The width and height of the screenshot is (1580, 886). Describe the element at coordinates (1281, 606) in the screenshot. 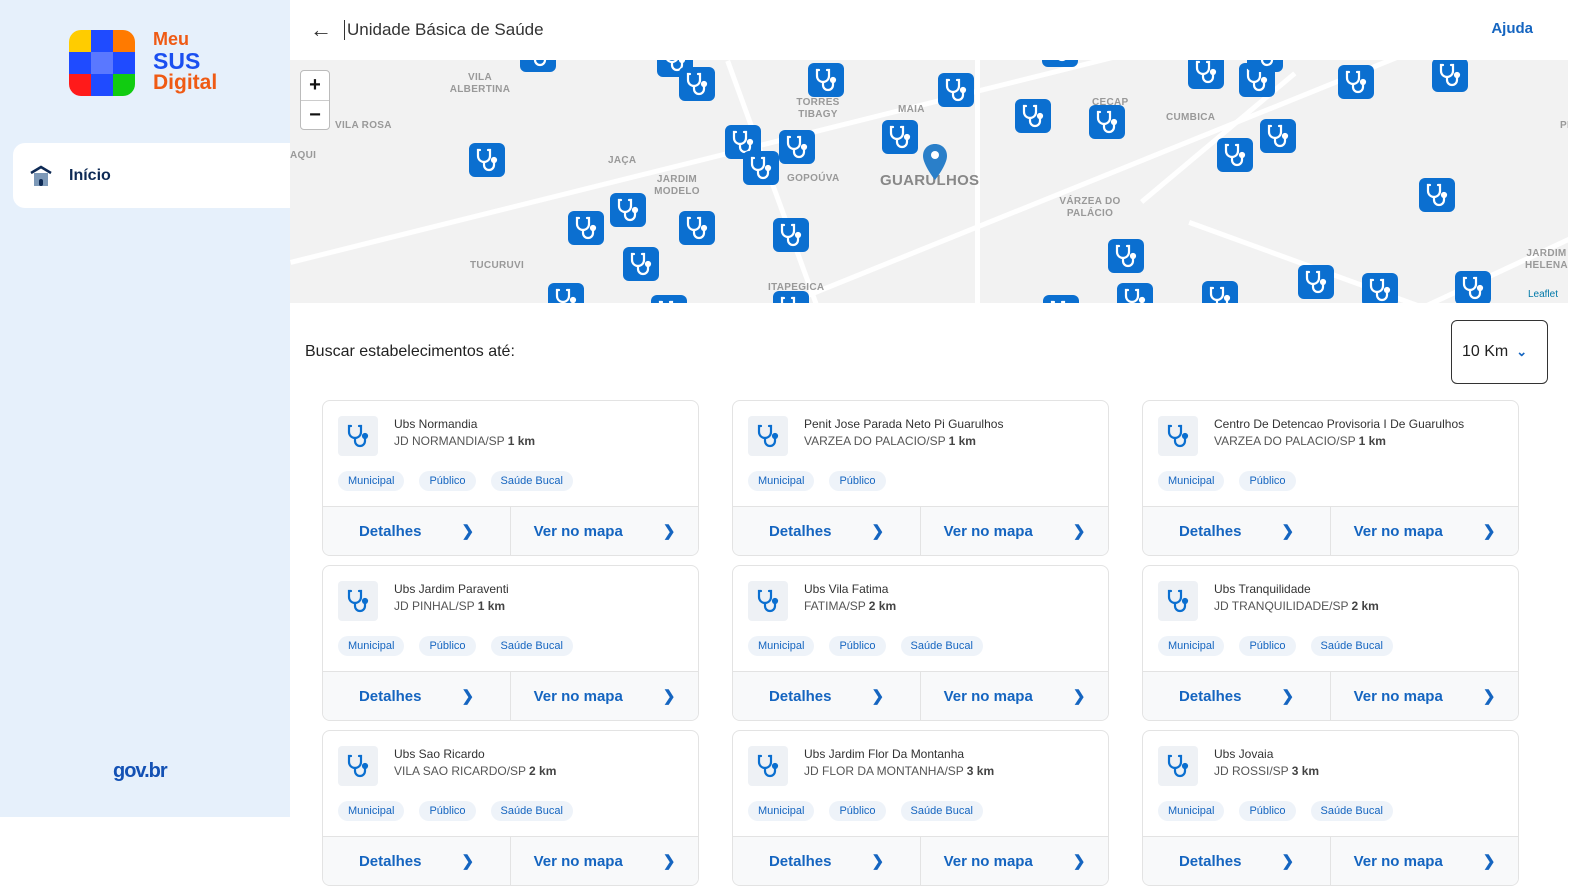

I see `location-text: JD TRANQUILIDADE/SP` at that location.